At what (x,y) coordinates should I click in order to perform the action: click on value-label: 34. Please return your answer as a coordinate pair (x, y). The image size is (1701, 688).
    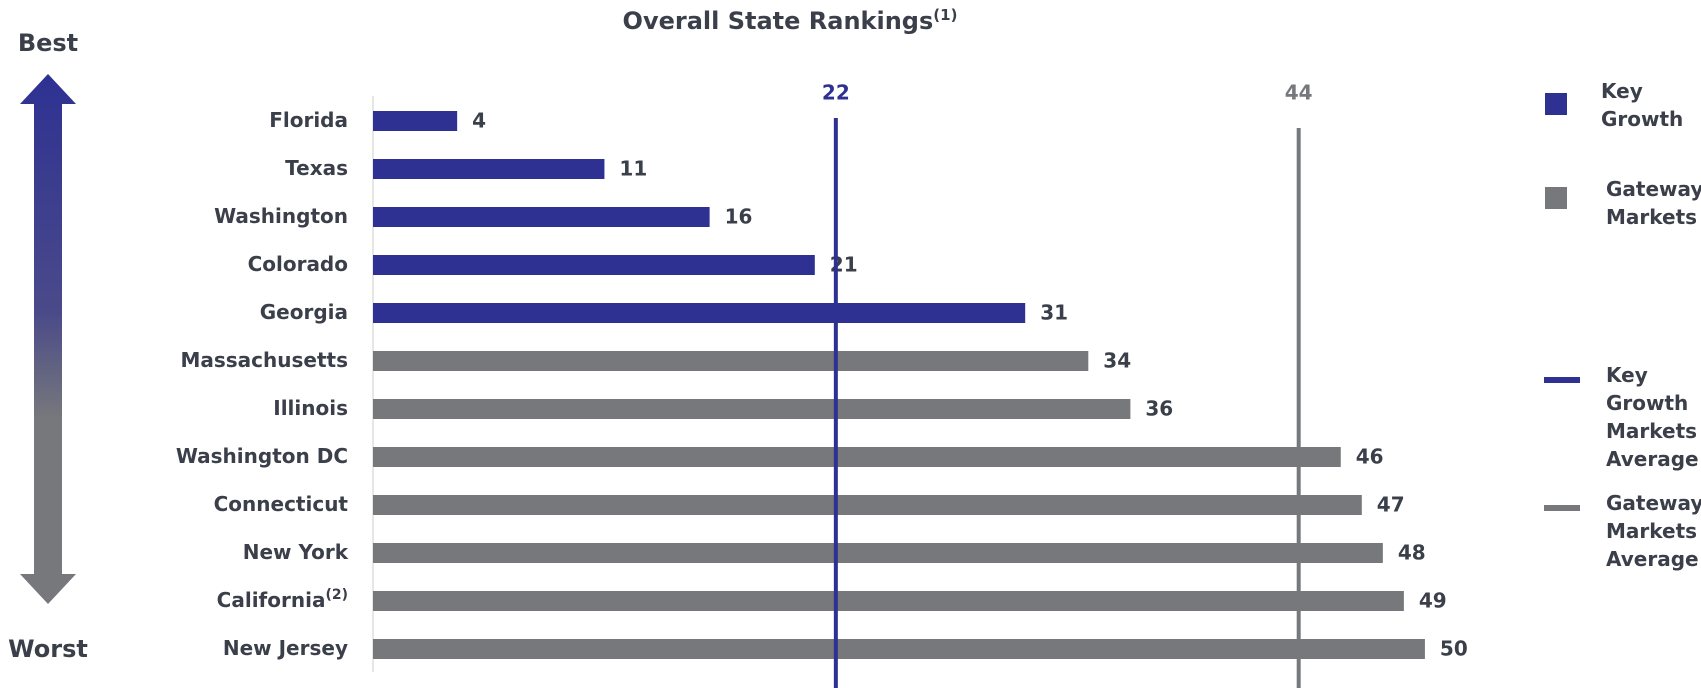
    Looking at the image, I should click on (1117, 361).